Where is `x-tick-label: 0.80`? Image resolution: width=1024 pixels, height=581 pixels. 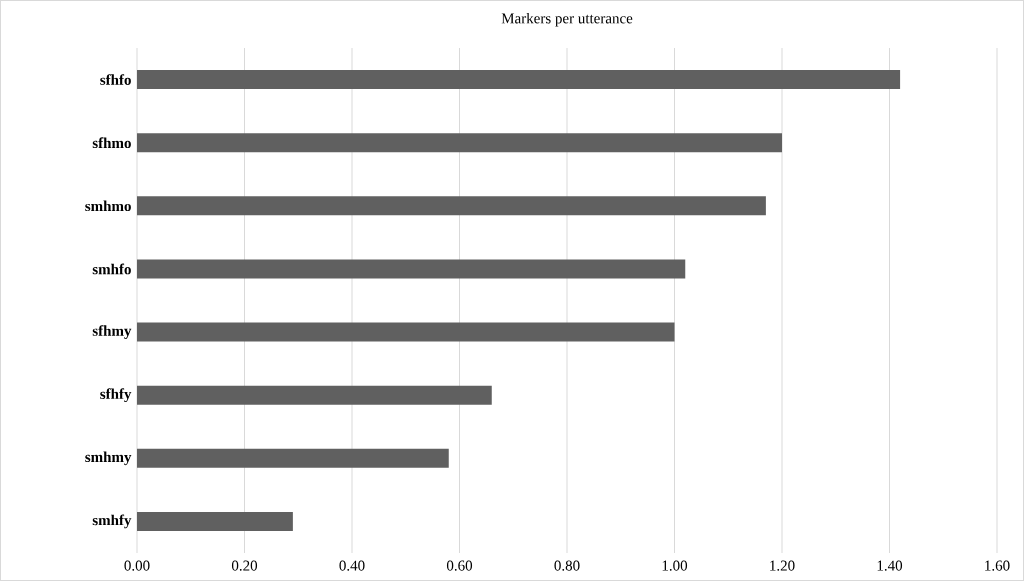
x-tick-label: 0.80 is located at coordinates (567, 565).